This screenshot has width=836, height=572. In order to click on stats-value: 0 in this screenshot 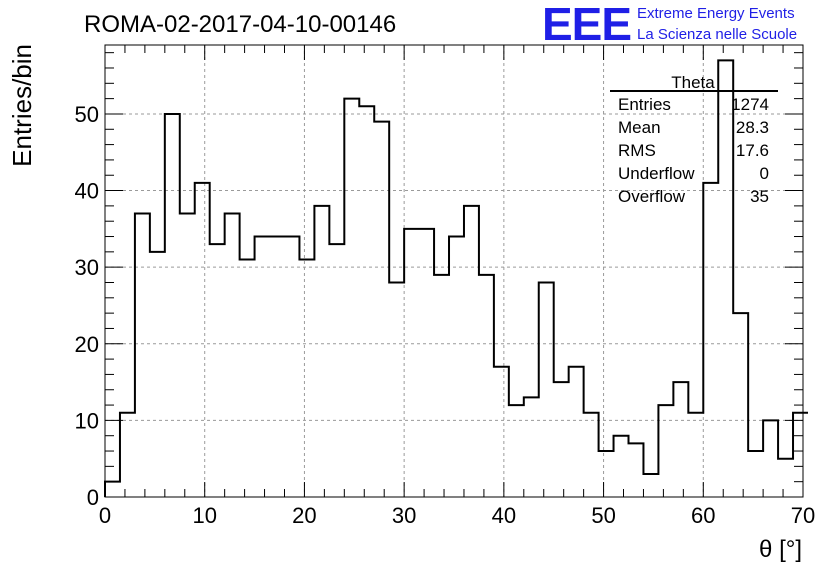, I will do `click(764, 173)`.